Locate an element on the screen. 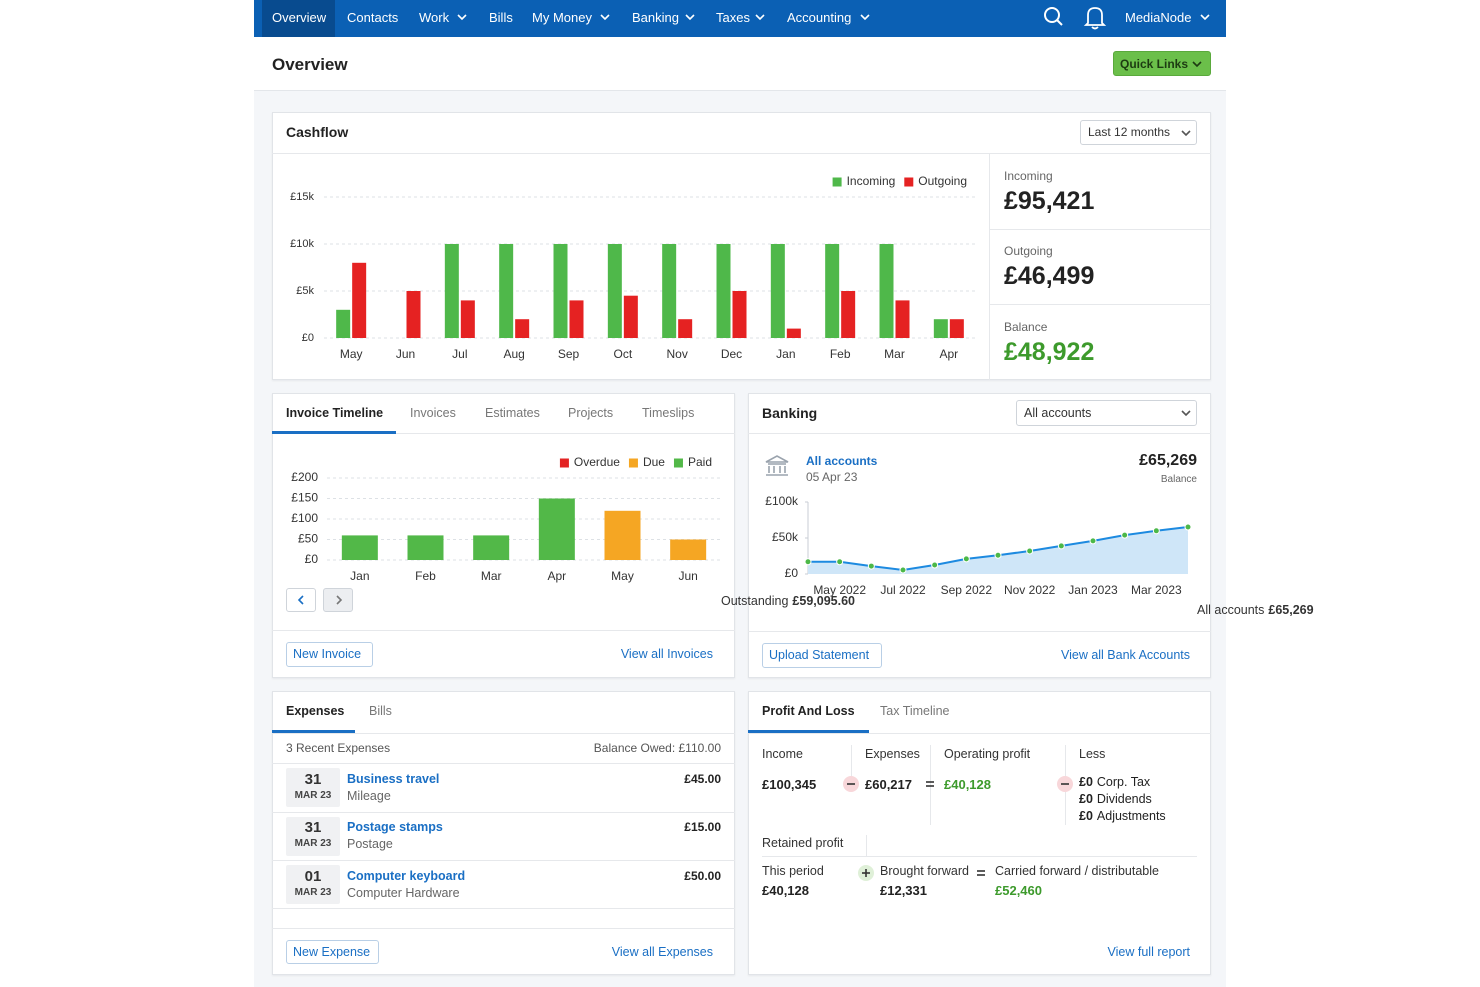 The height and width of the screenshot is (987, 1480). nav-item: Work is located at coordinates (434, 17).